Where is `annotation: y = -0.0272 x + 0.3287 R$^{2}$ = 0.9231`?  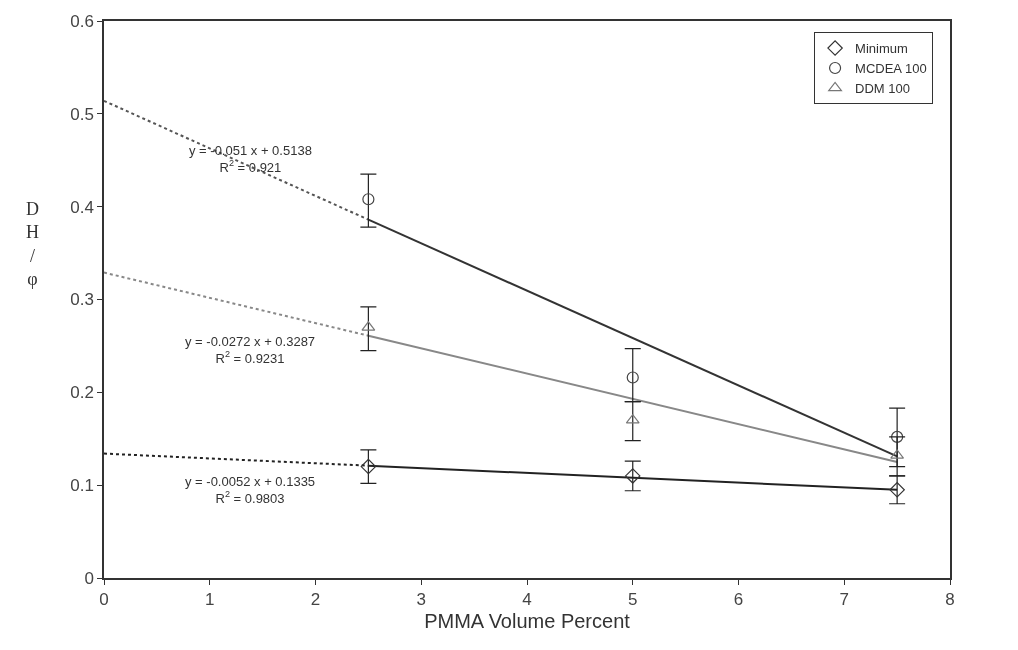 annotation: y = -0.0272 x + 0.3287 R$^{2}$ = 0.9231 is located at coordinates (250, 350).